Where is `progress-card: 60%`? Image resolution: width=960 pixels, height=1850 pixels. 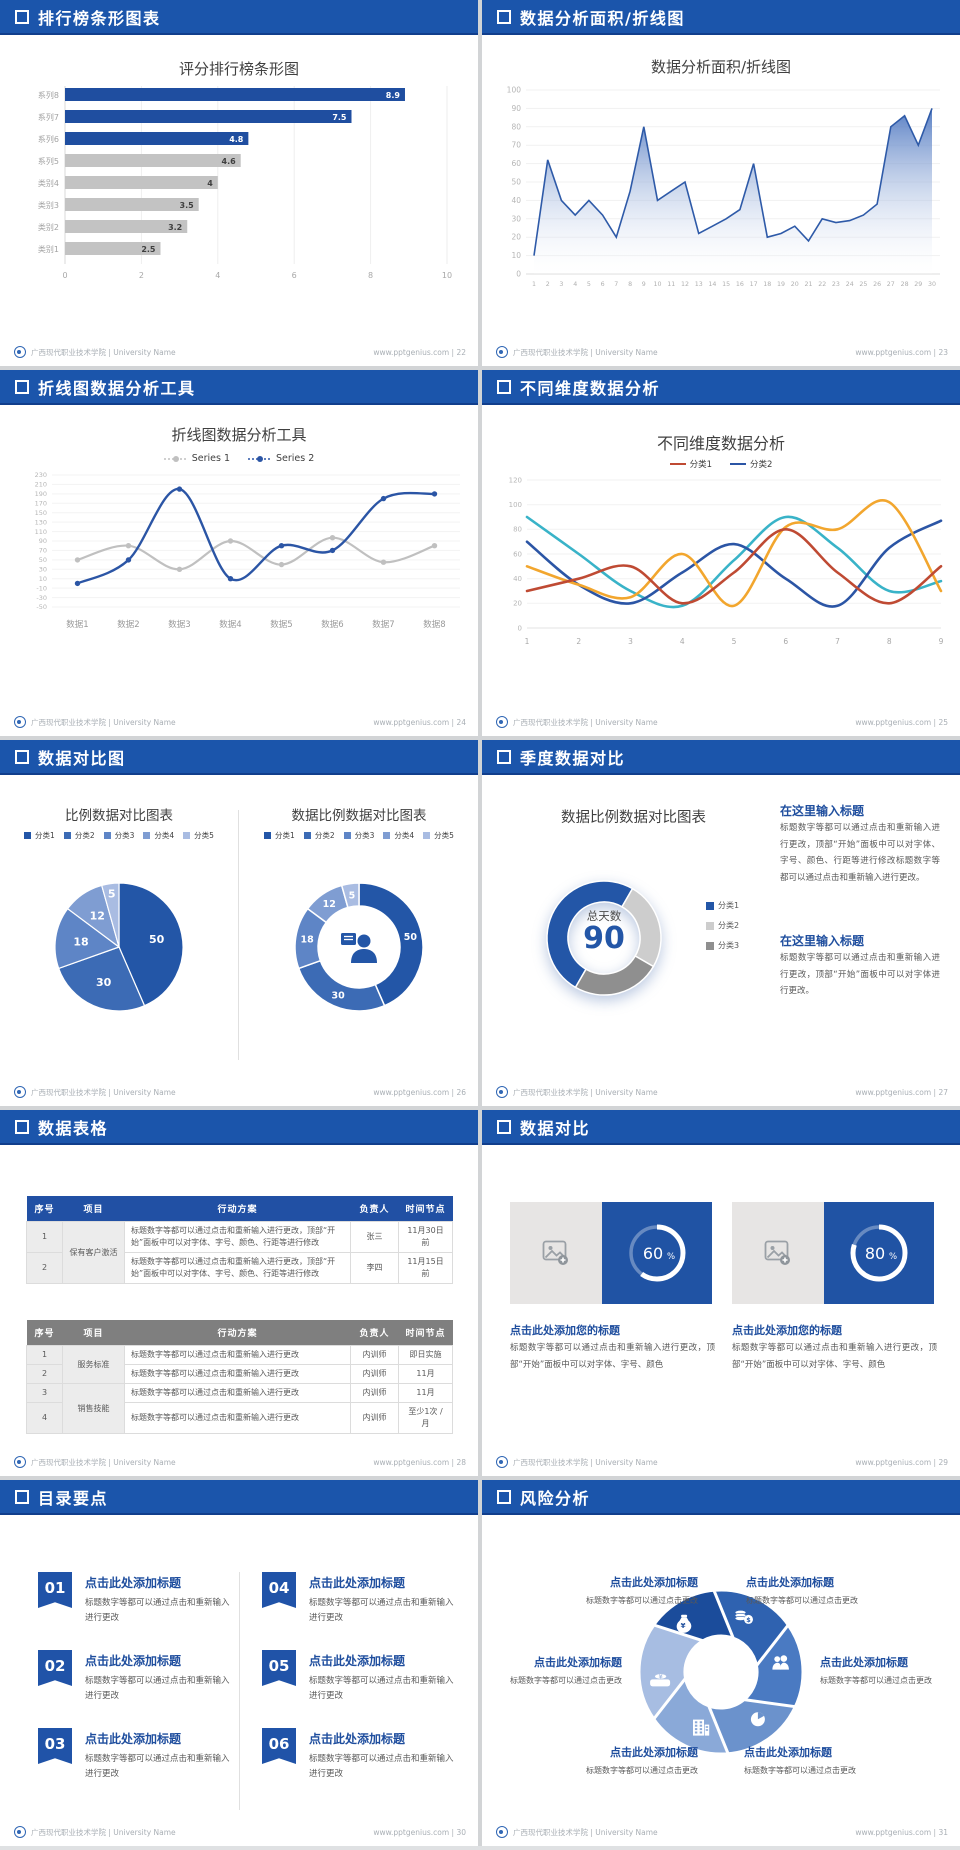 progress-card: 60% is located at coordinates (611, 1253).